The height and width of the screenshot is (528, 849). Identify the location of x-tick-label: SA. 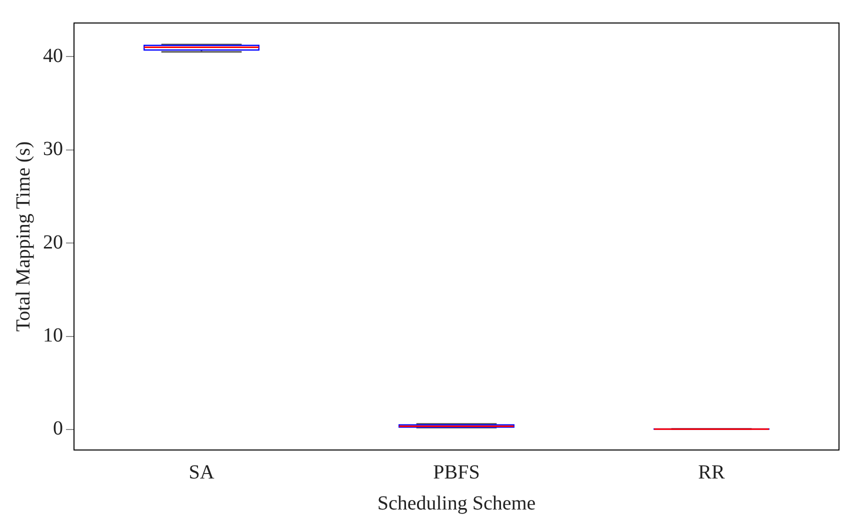
(201, 472).